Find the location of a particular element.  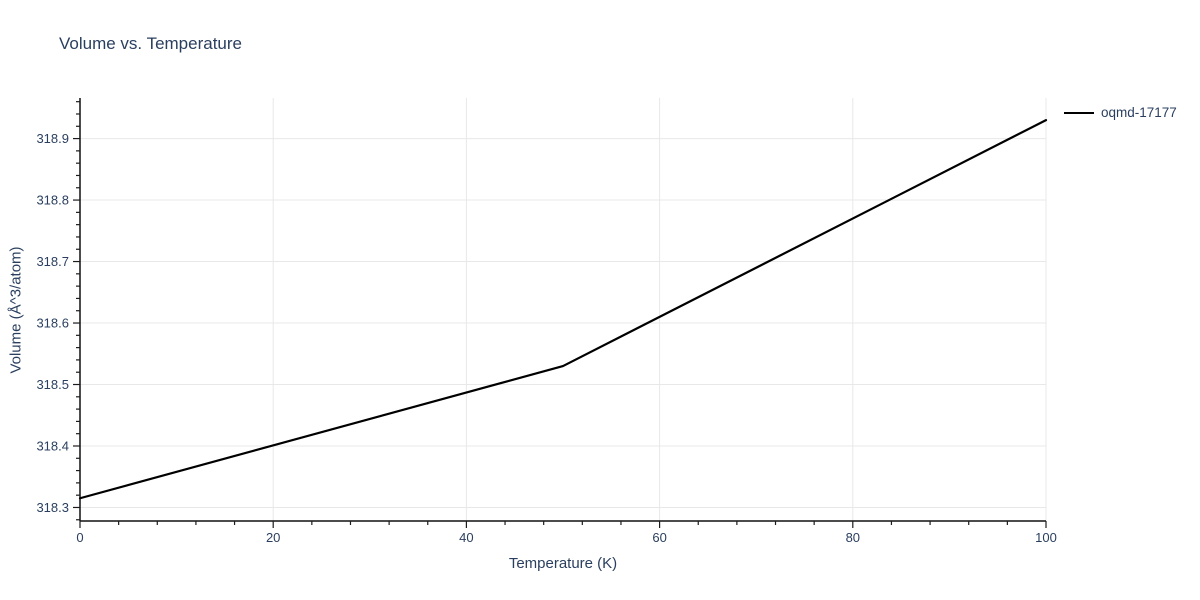

x-tick-label: 0 is located at coordinates (79, 537).